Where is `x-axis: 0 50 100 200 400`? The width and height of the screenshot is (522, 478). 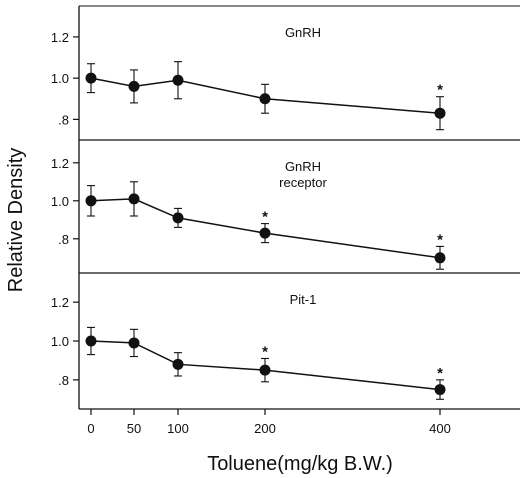 x-axis: 0 50 100 200 400 is located at coordinates (269, 422).